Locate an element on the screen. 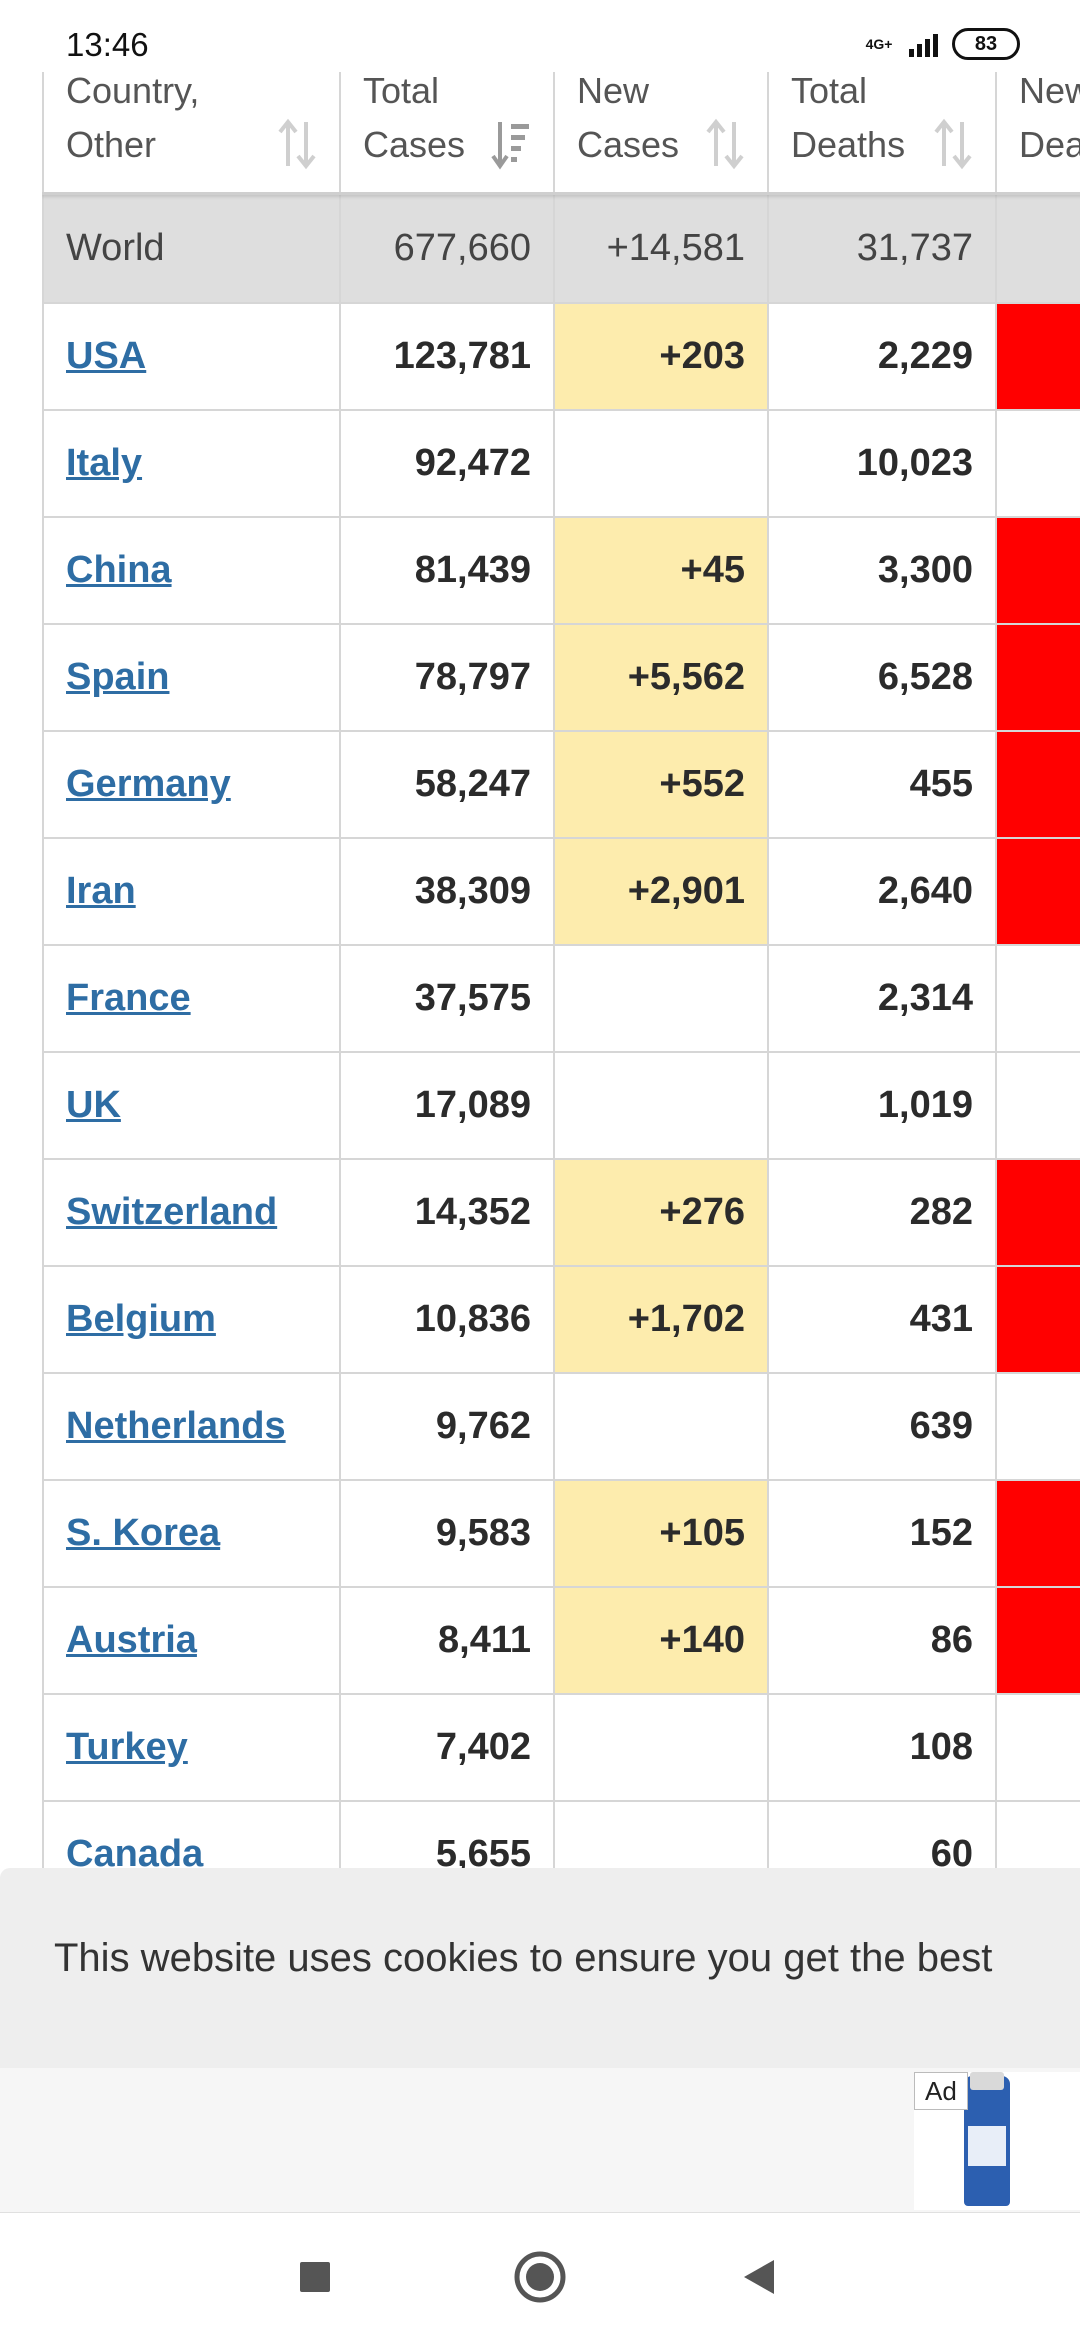 This screenshot has height=2341, width=1080. table-row: Turkey 7,402 108 is located at coordinates (561, 1748).